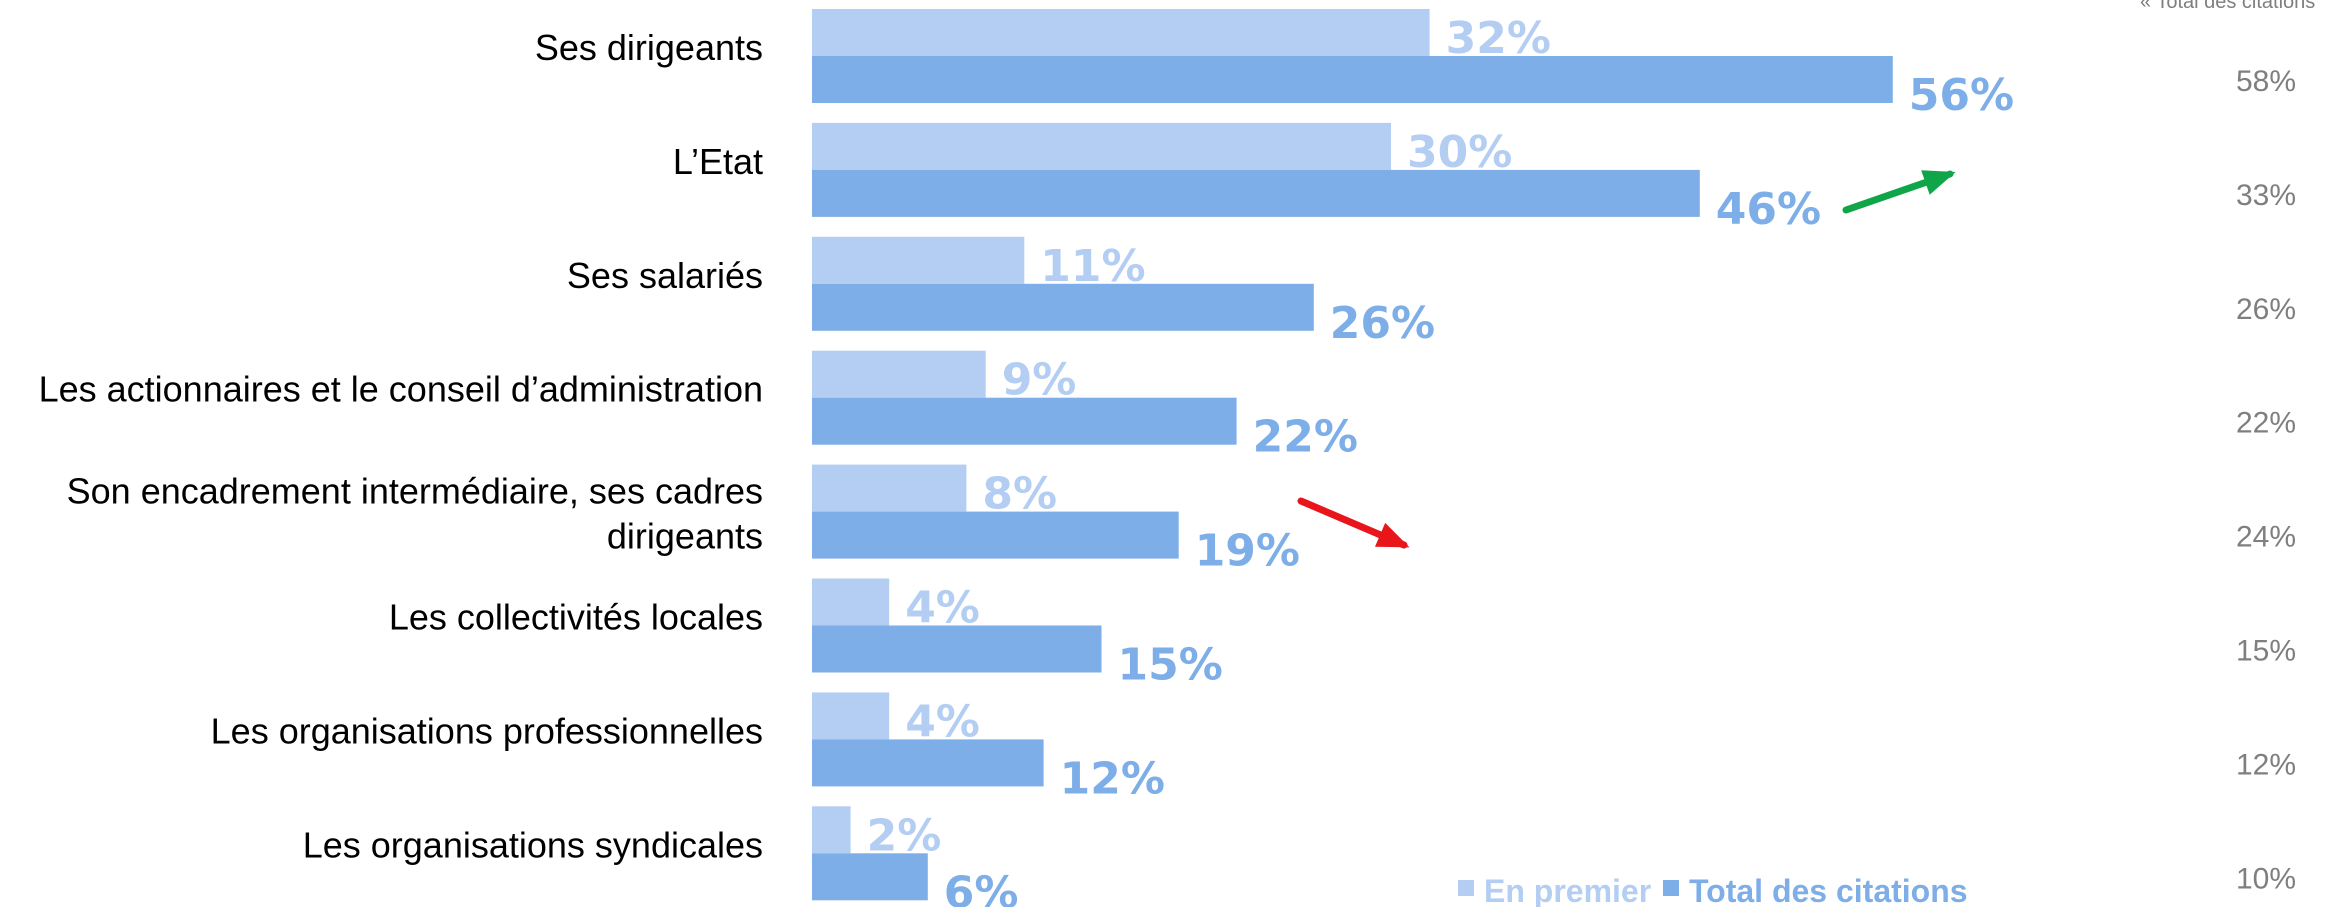 Image resolution: width=2325 pixels, height=907 pixels. What do you see at coordinates (1768, 209) in the screenshot?
I see `data-label-total: 46%` at bounding box center [1768, 209].